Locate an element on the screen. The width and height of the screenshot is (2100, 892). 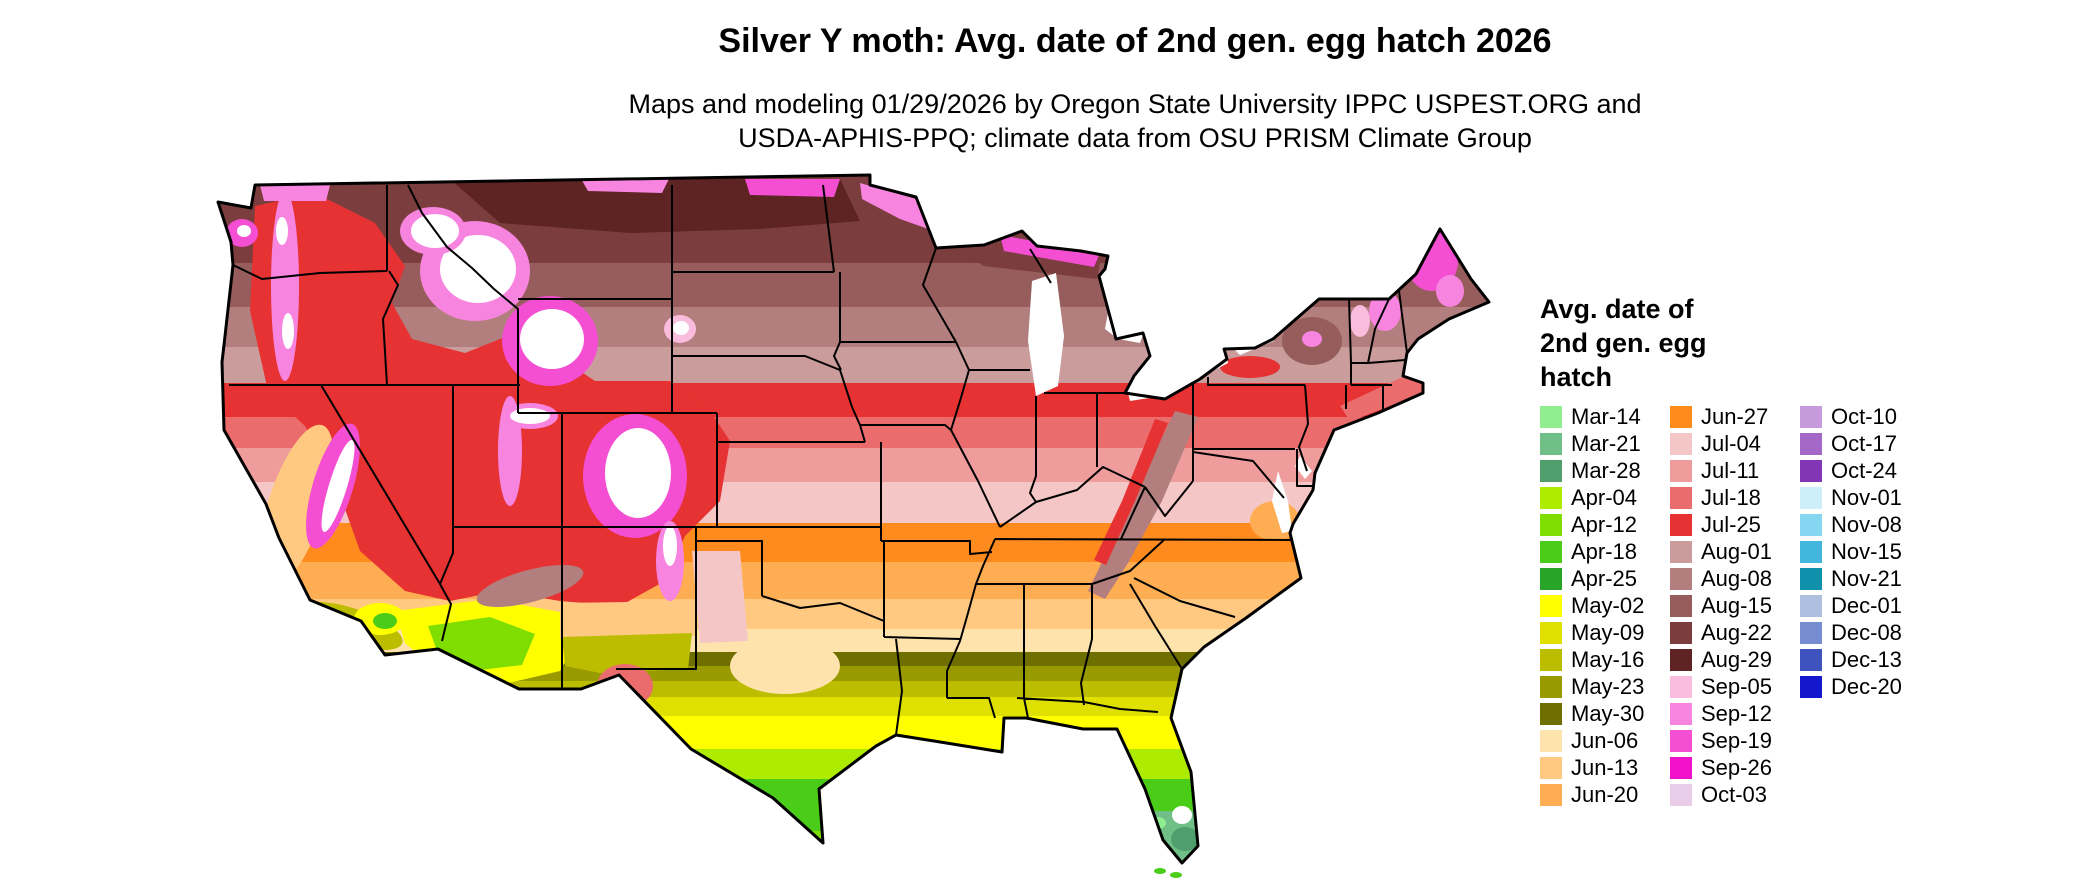
legend-entry: Aug-29 is located at coordinates (1735, 659).